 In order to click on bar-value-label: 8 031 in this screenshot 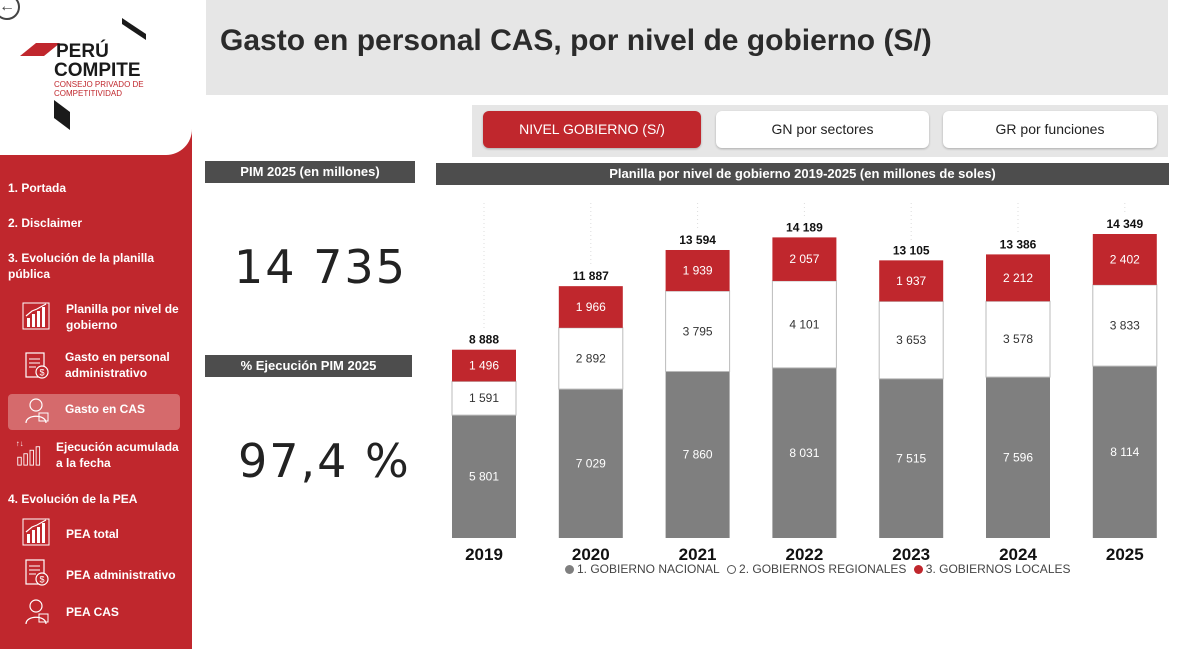, I will do `click(804, 453)`.